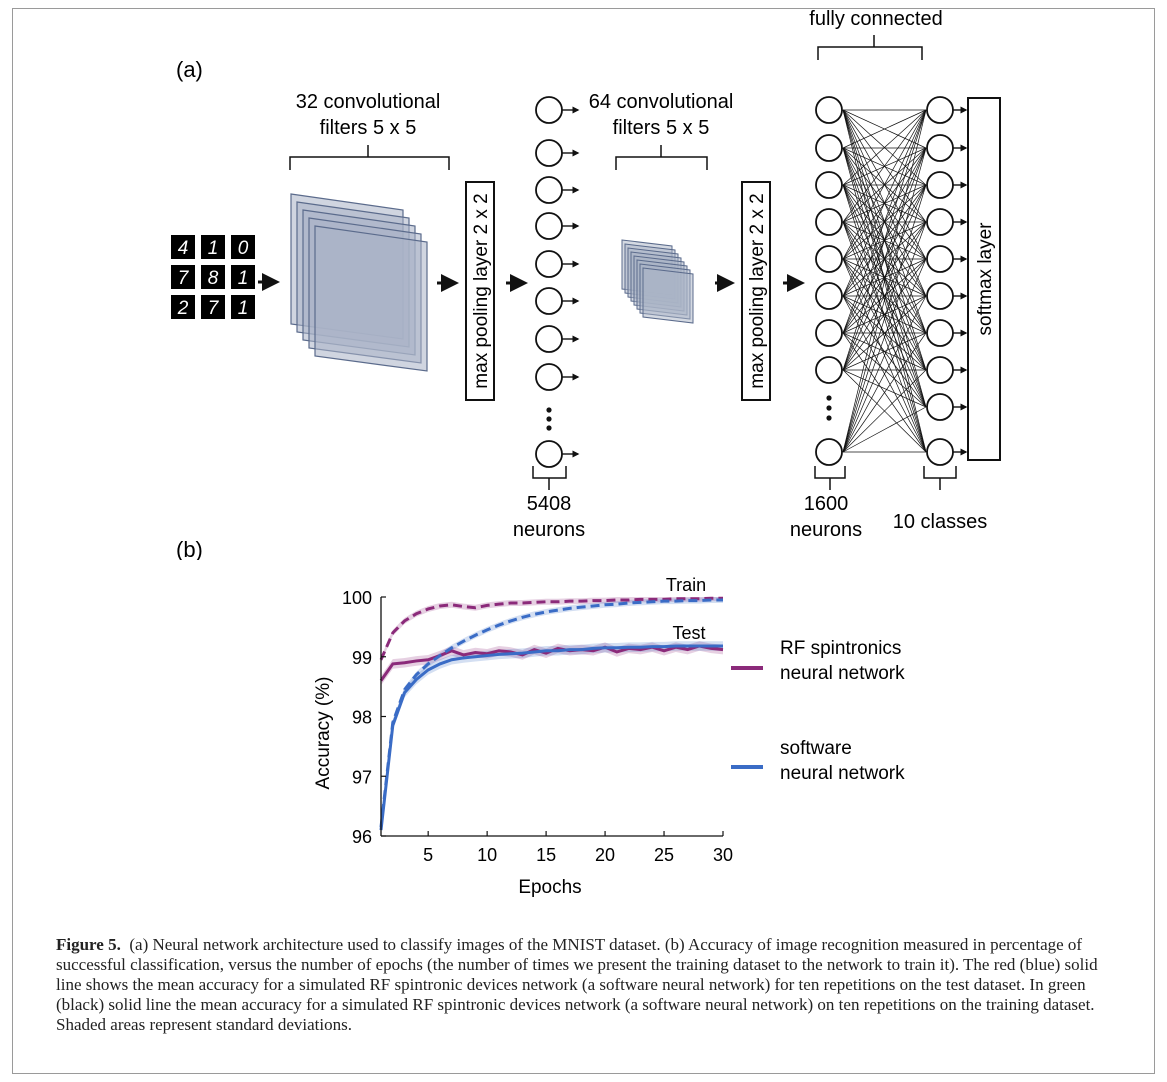  What do you see at coordinates (551, 628) in the screenshot?
I see `series-line` at bounding box center [551, 628].